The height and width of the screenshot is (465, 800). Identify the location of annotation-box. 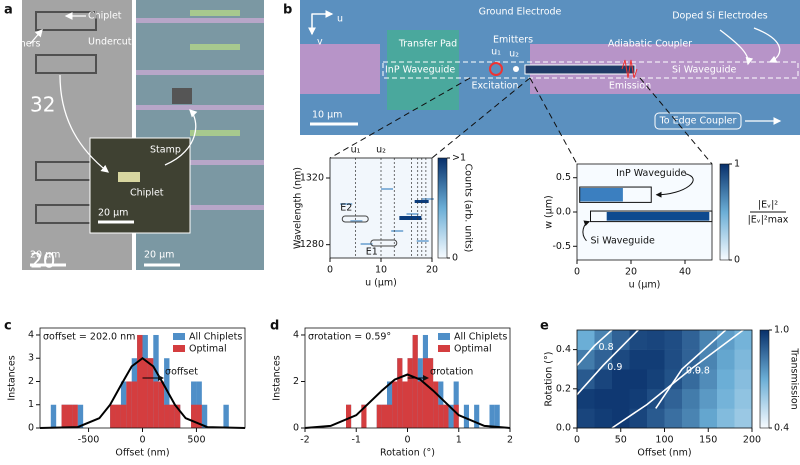
(384, 243).